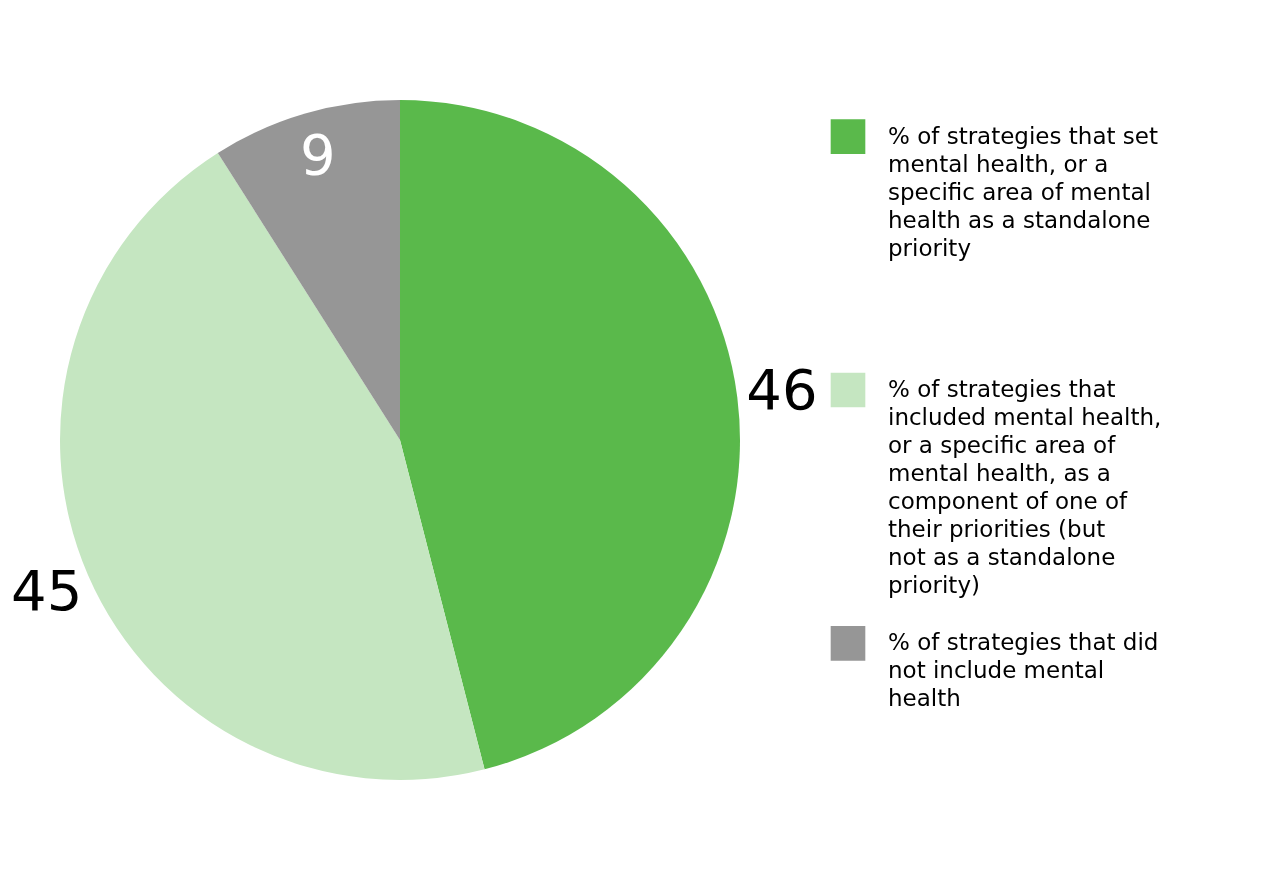 This screenshot has width=1274, height=891. Describe the element at coordinates (308, 270) in the screenshot. I see `pie-slice` at that location.